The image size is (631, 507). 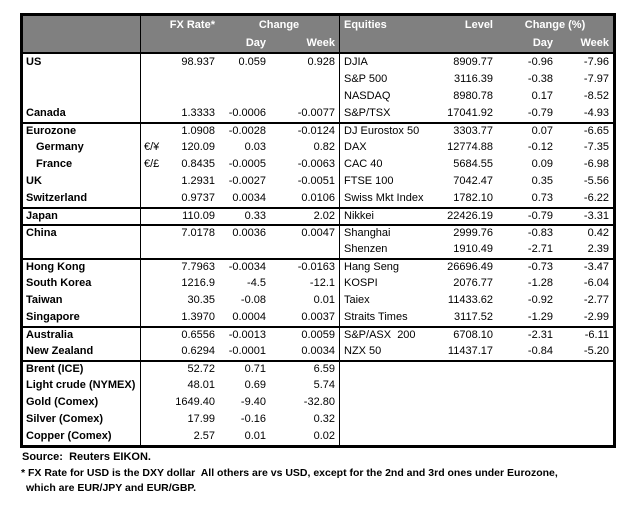 I want to click on fx-day-change-cell: 0.71, so click(x=255, y=369).